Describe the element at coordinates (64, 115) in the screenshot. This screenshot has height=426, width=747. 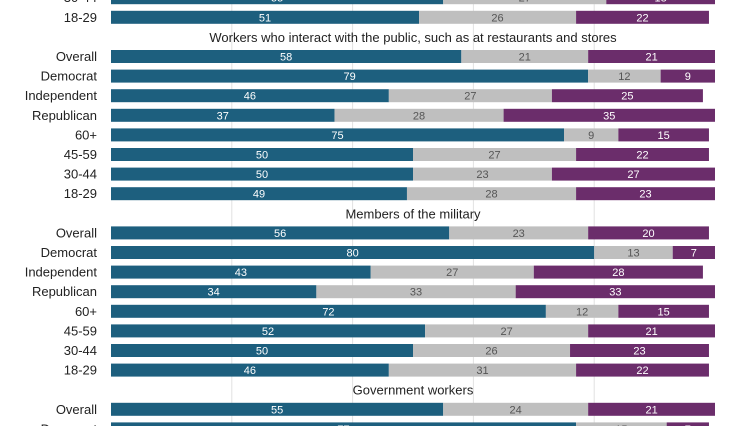
I see `category-label-s0-r3: Republican` at that location.